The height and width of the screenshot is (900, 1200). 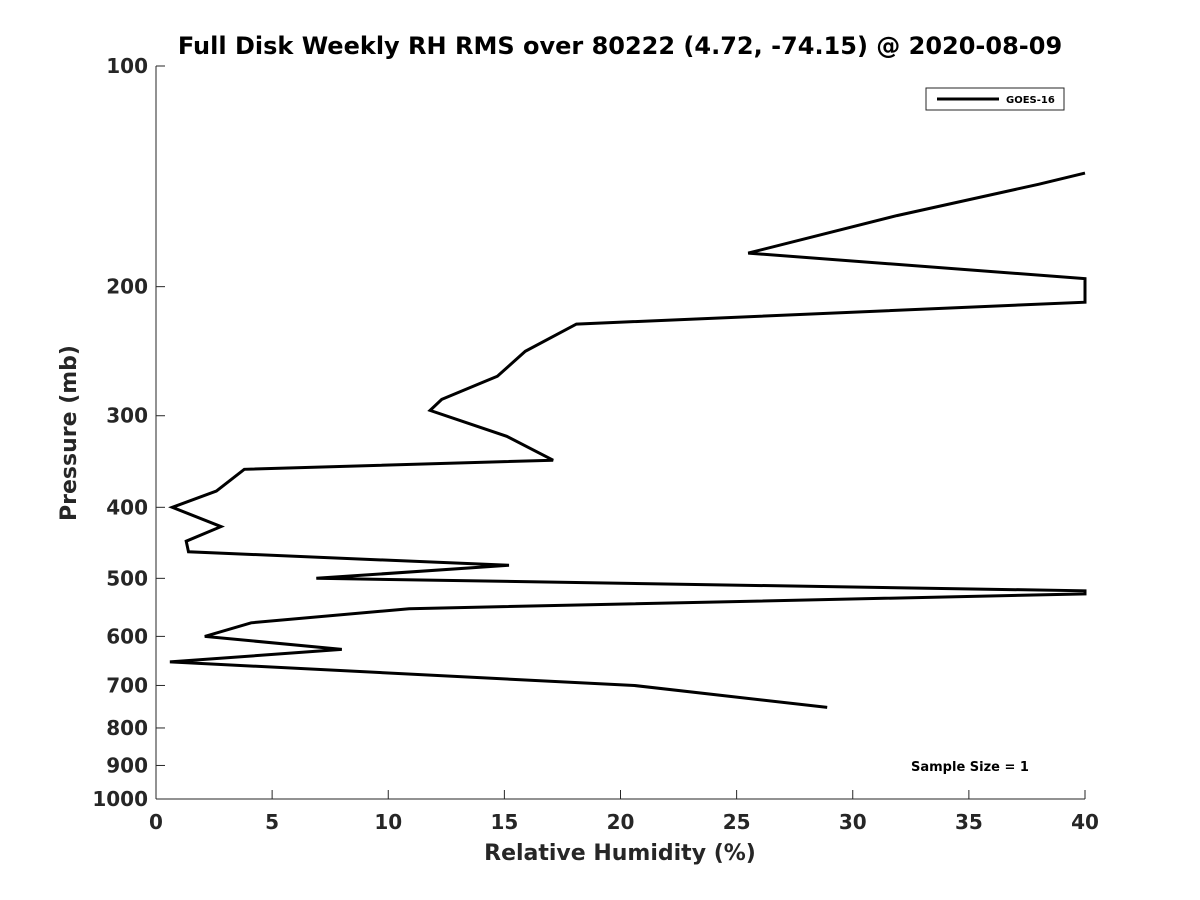 What do you see at coordinates (504, 822) in the screenshot?
I see `x-tick-label: 15` at bounding box center [504, 822].